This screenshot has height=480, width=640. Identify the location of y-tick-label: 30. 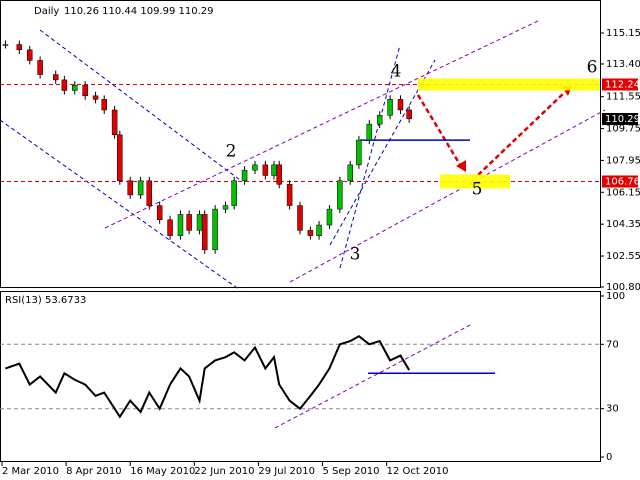
(612, 409).